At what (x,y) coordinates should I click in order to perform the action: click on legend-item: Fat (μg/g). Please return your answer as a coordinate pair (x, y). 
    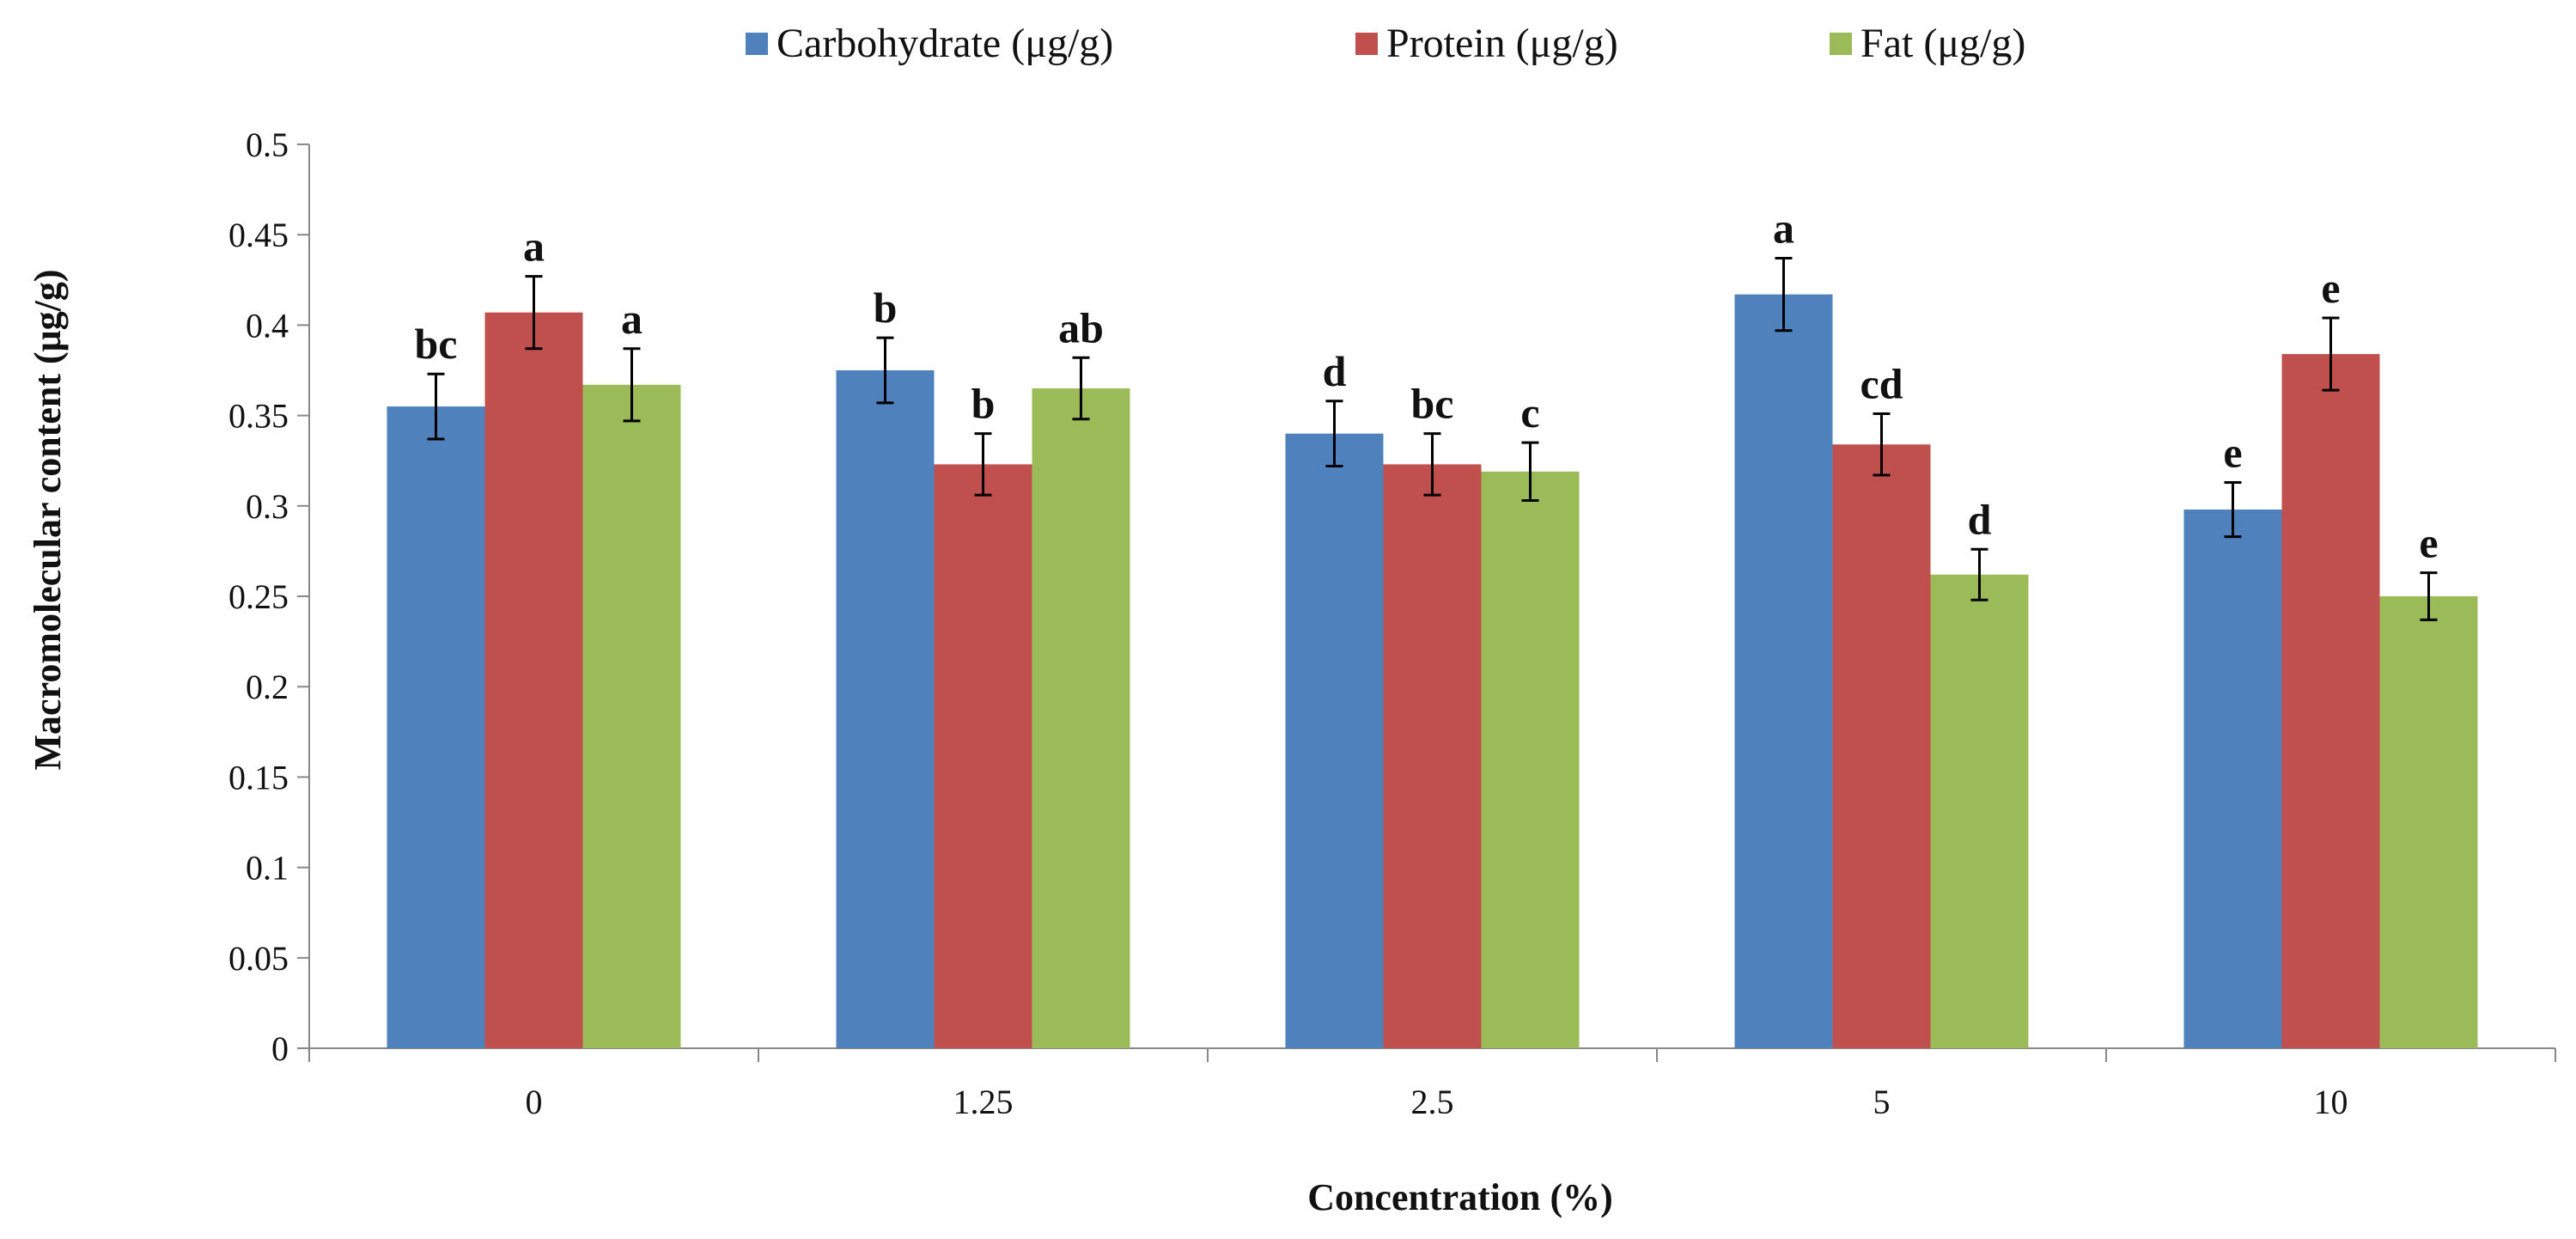
    Looking at the image, I should click on (1928, 43).